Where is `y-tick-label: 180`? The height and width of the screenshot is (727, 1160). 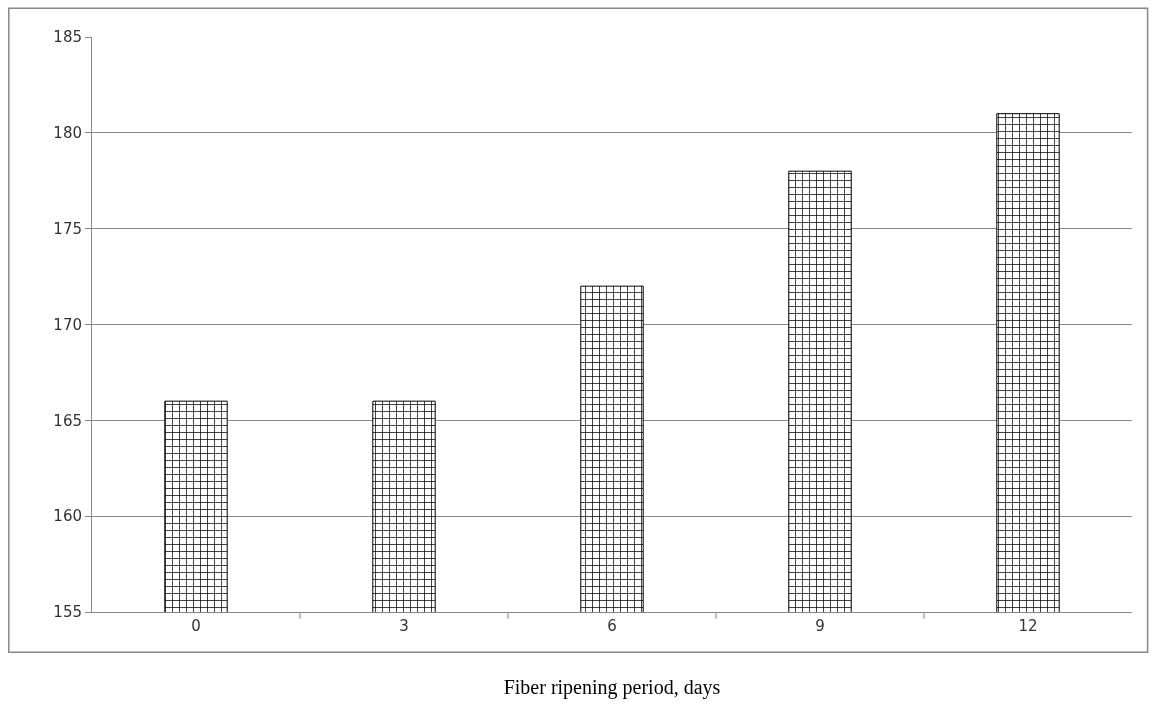 y-tick-label: 180 is located at coordinates (67, 133).